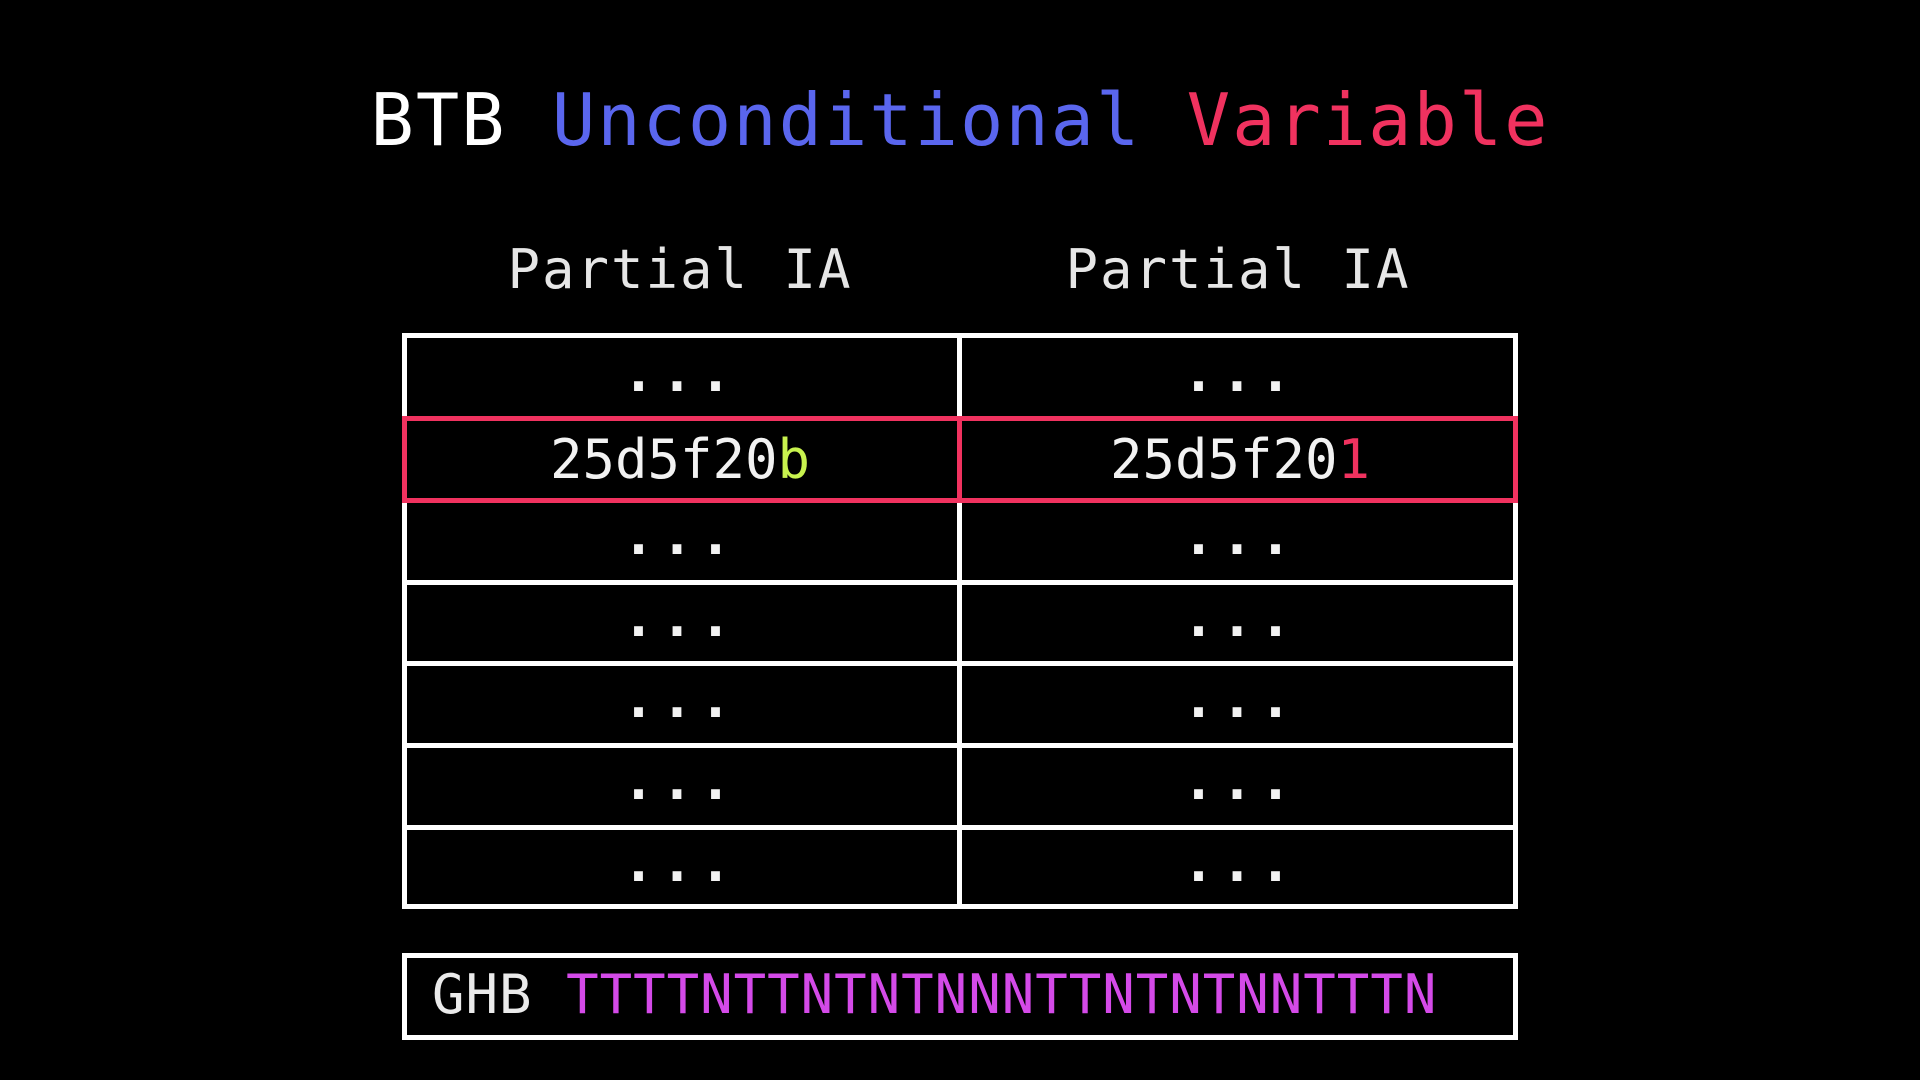  Describe the element at coordinates (794, 459) in the screenshot. I see `address-suffix-b: b` at that location.